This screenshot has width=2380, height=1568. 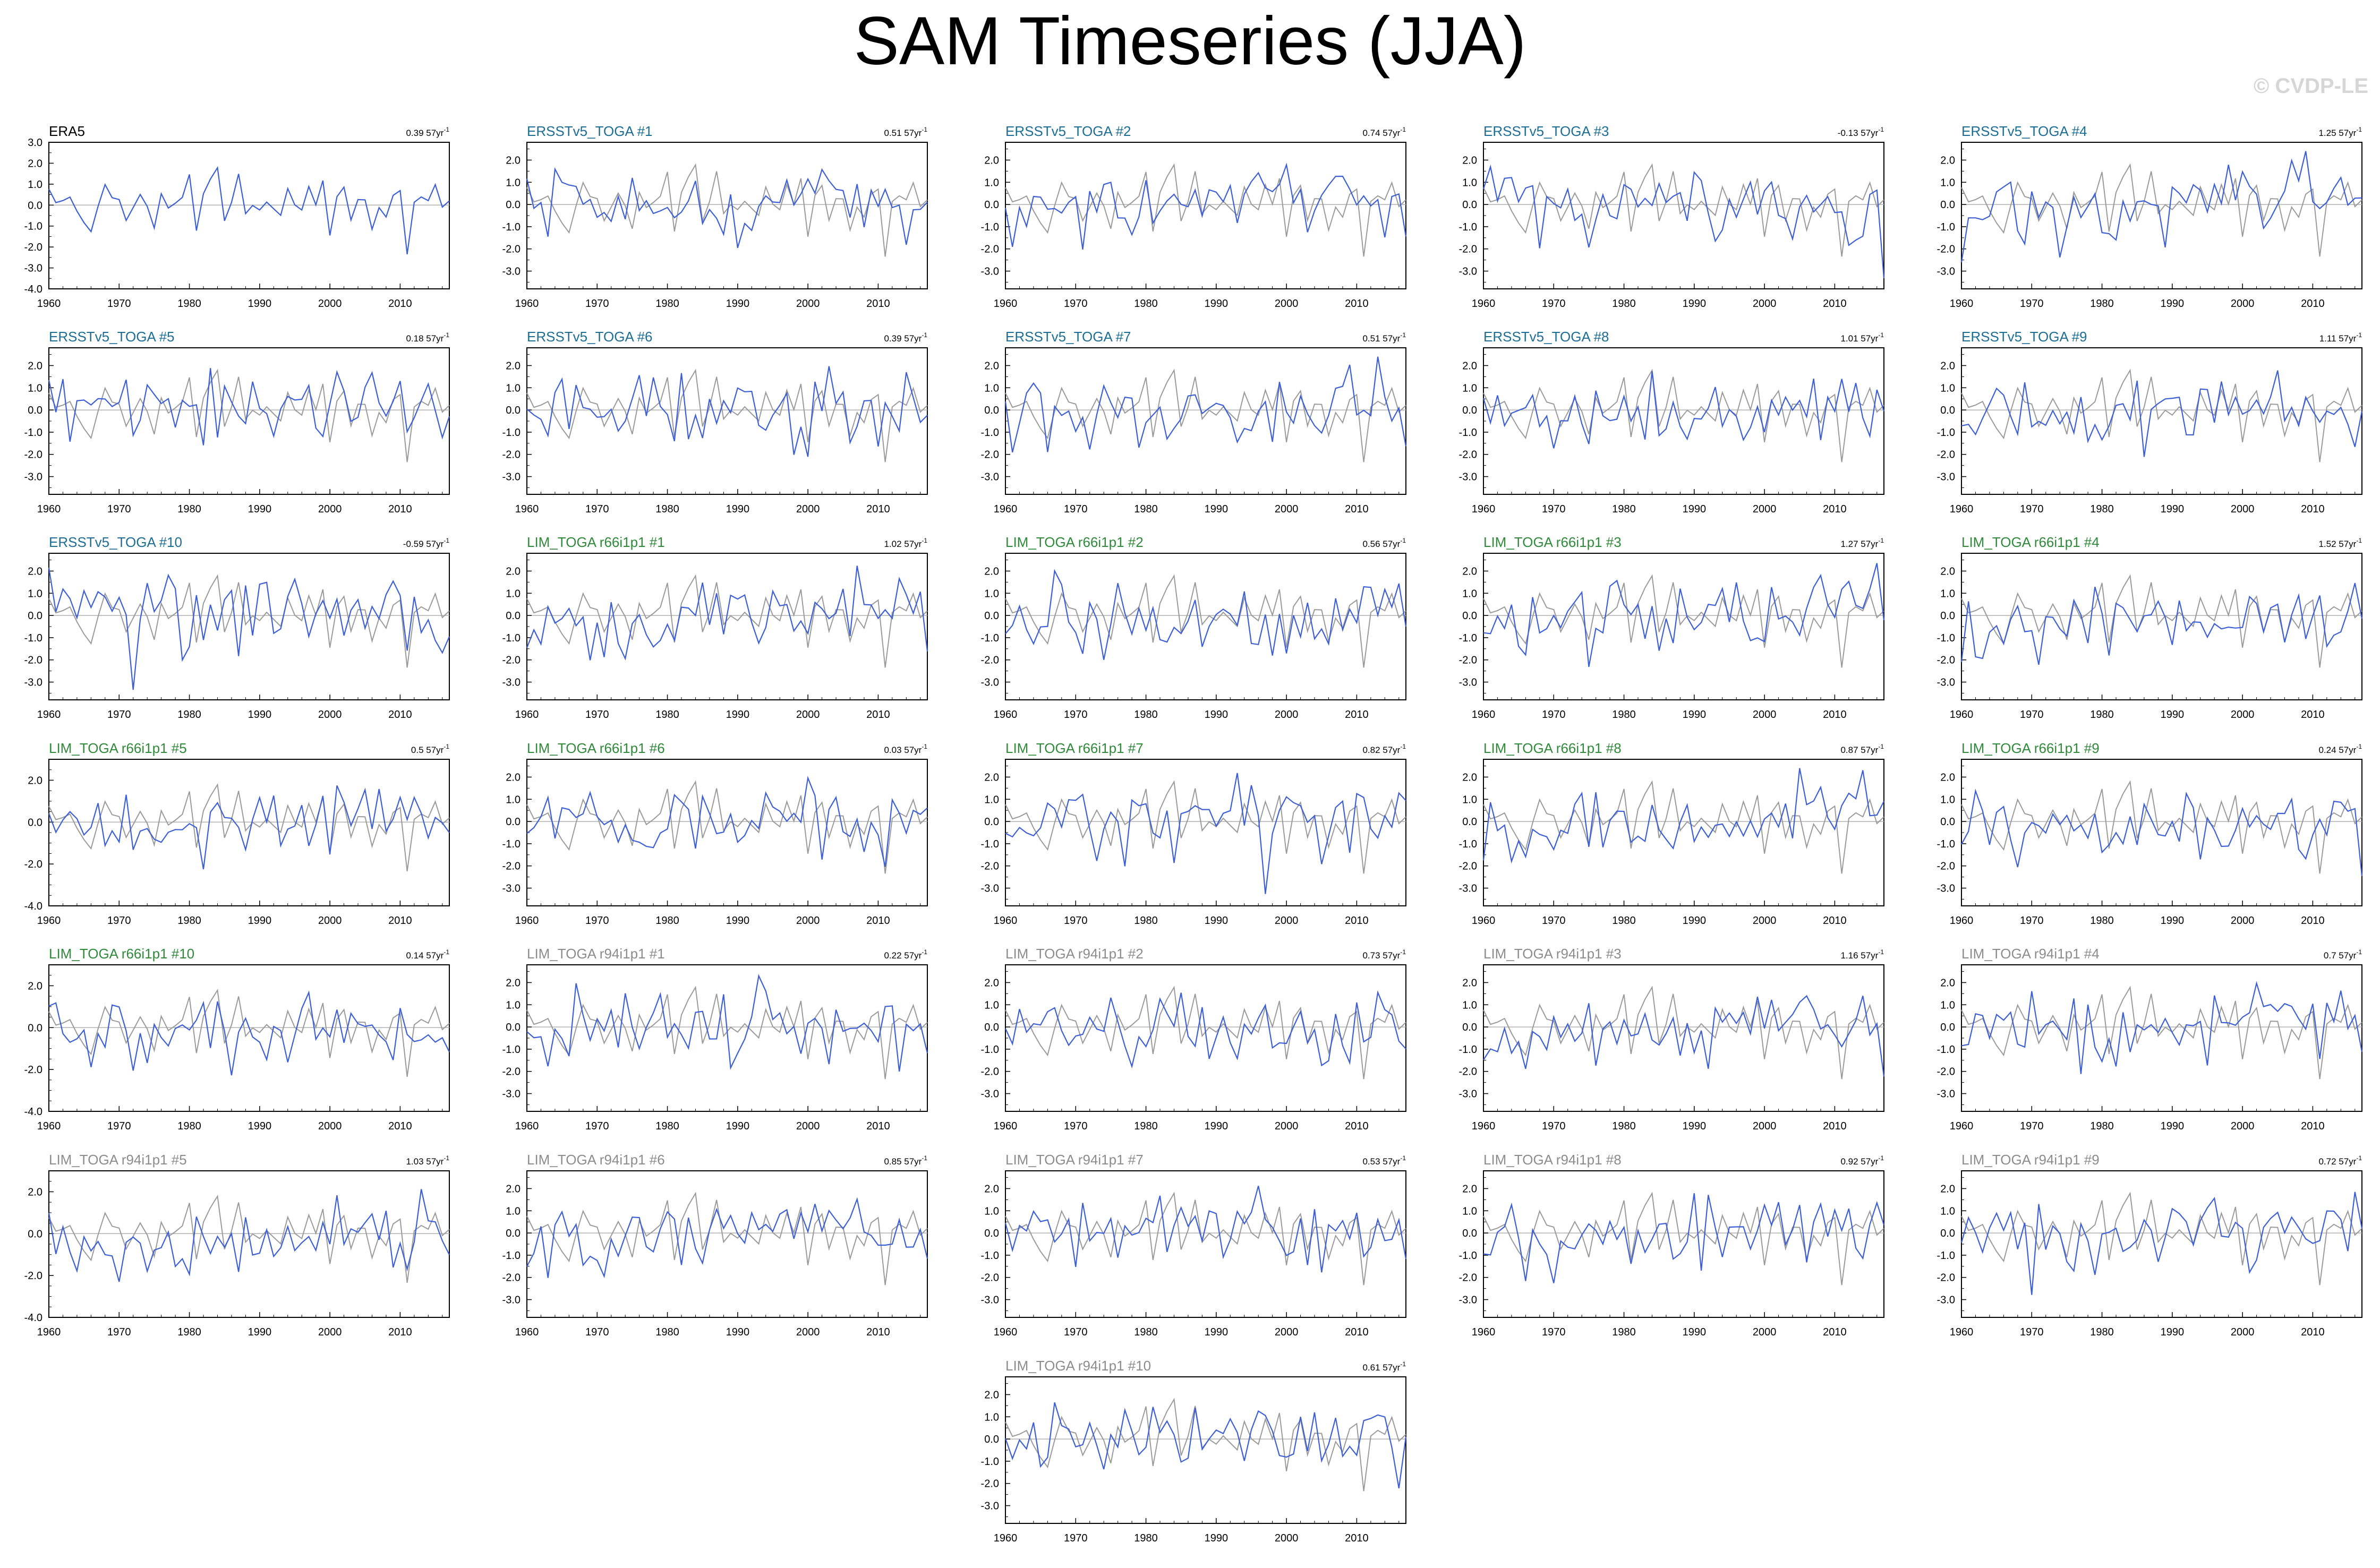 What do you see at coordinates (596, 748) in the screenshot?
I see `panel-title: LIM_TOGA r66i1p1 #6` at bounding box center [596, 748].